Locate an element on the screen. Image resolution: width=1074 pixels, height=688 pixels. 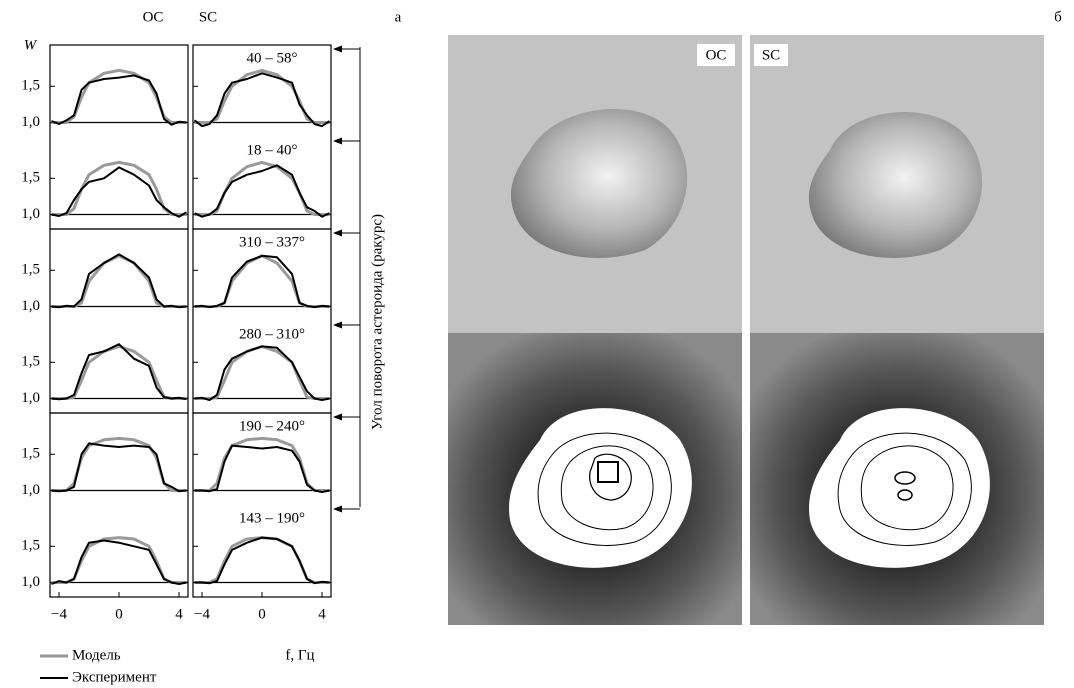
x-label: f, Гц is located at coordinates (299, 655).